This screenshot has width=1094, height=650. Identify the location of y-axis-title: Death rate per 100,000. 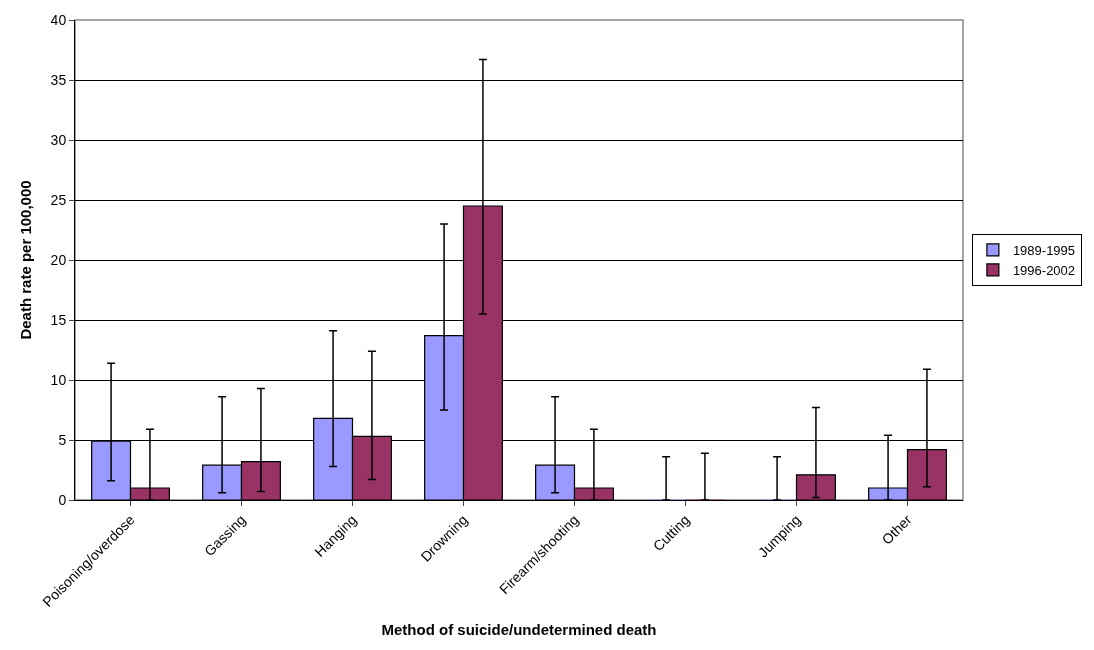
(25, 260).